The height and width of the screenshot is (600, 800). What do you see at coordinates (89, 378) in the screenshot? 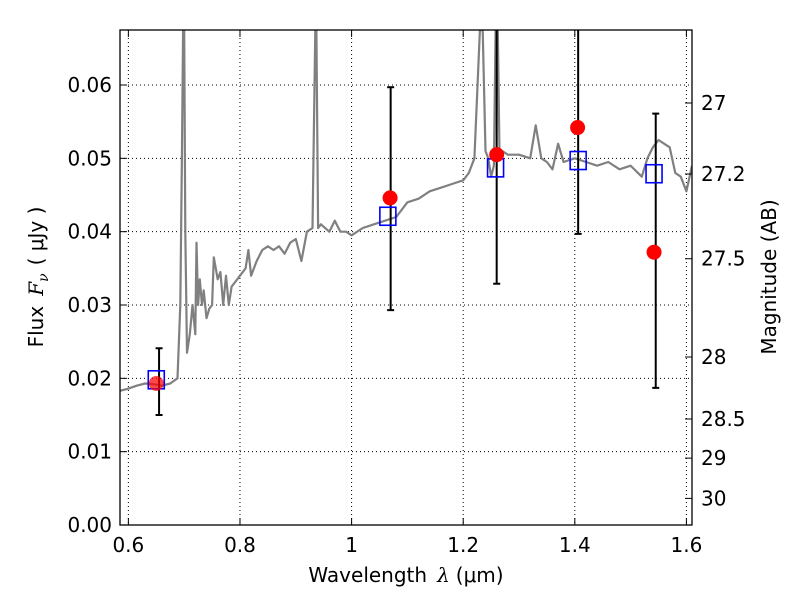
I see `y-tick-label: 0.02` at bounding box center [89, 378].